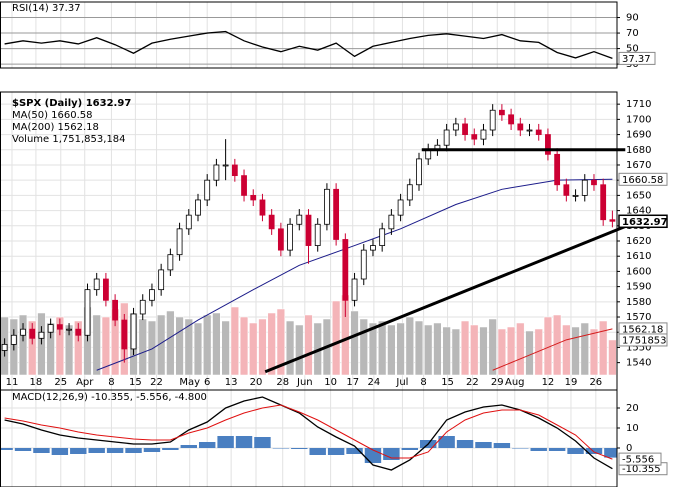 Image resolution: width=674 pixels, height=487 pixels. I want to click on last-value-box, so click(637, 58).